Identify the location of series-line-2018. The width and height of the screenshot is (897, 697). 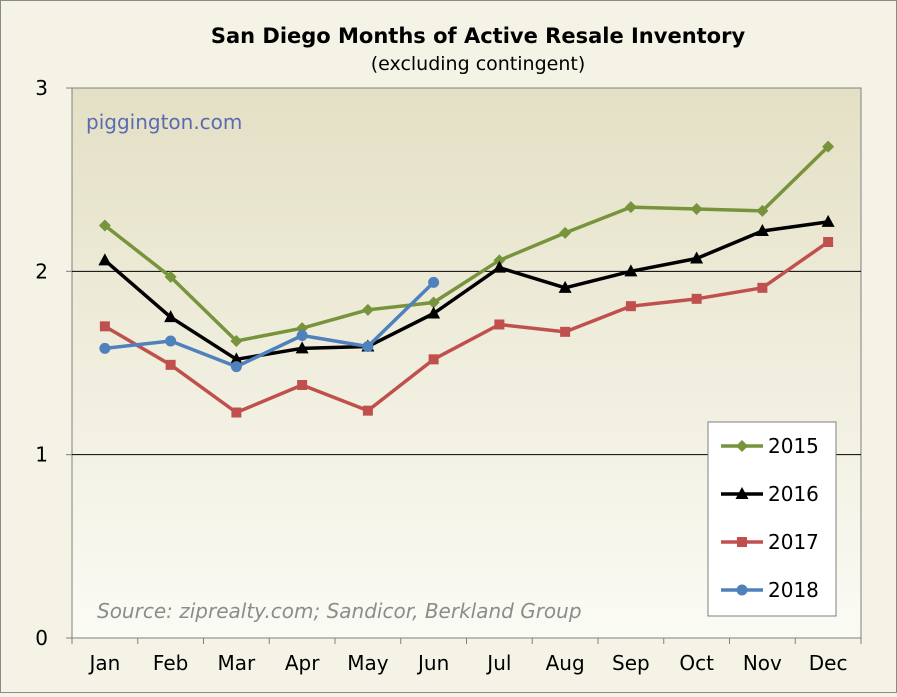
(269, 324).